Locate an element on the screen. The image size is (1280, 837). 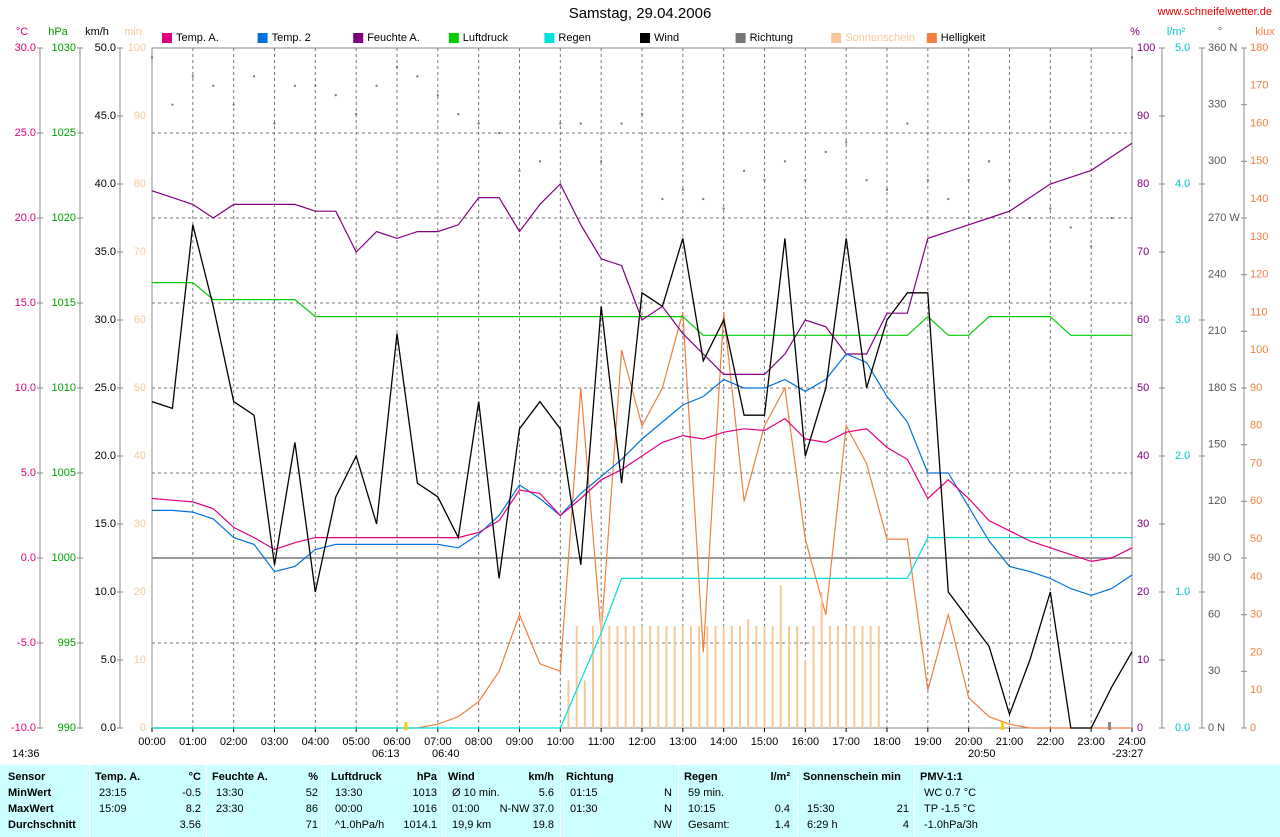
x-tick-label: 22:00 is located at coordinates (1051, 742).